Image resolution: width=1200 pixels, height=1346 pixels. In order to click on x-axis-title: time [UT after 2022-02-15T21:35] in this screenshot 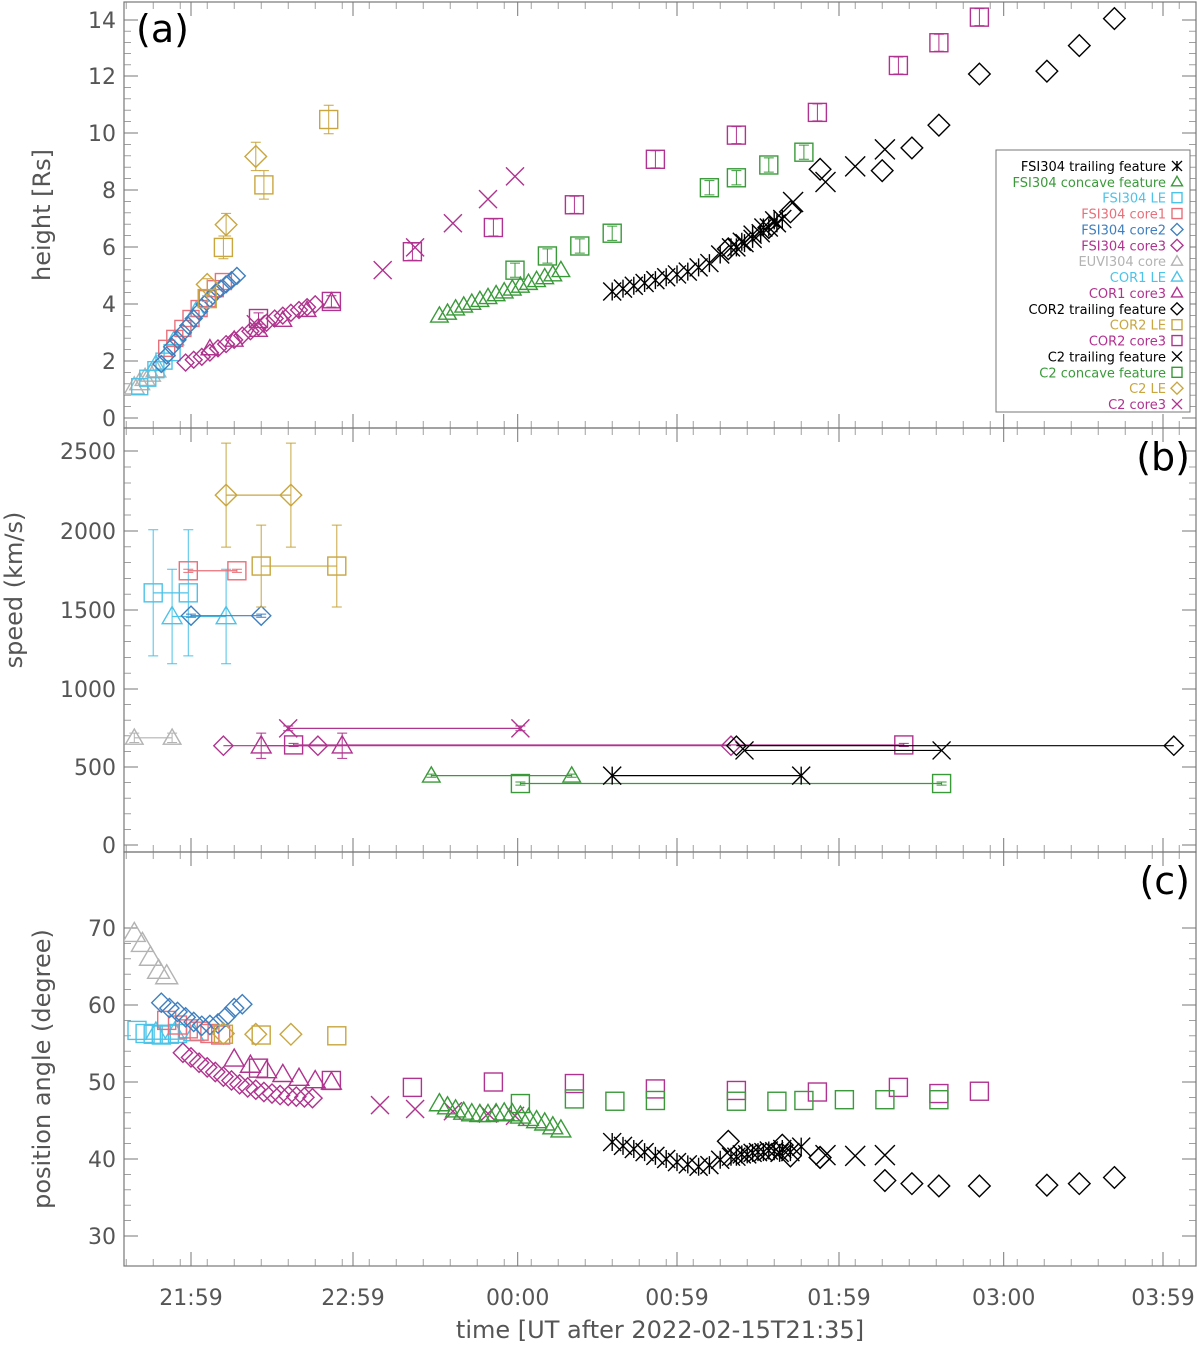, I will do `click(660, 1330)`.